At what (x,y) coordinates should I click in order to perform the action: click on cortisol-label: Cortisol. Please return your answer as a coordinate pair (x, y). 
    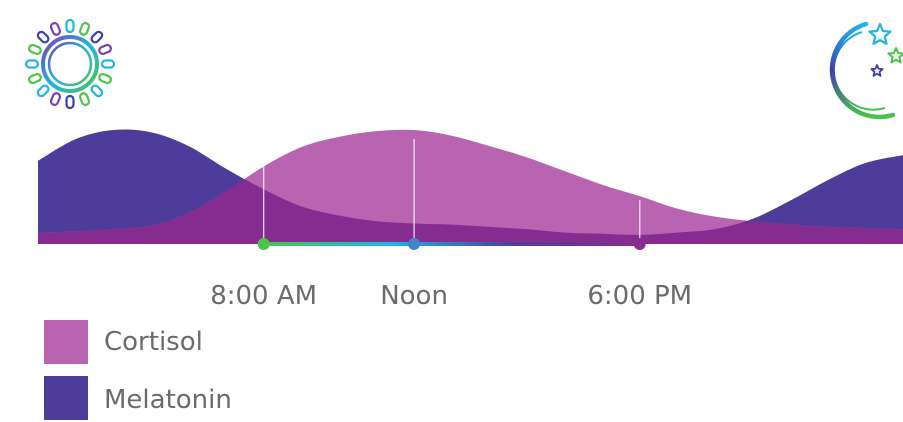
    Looking at the image, I should click on (153, 342).